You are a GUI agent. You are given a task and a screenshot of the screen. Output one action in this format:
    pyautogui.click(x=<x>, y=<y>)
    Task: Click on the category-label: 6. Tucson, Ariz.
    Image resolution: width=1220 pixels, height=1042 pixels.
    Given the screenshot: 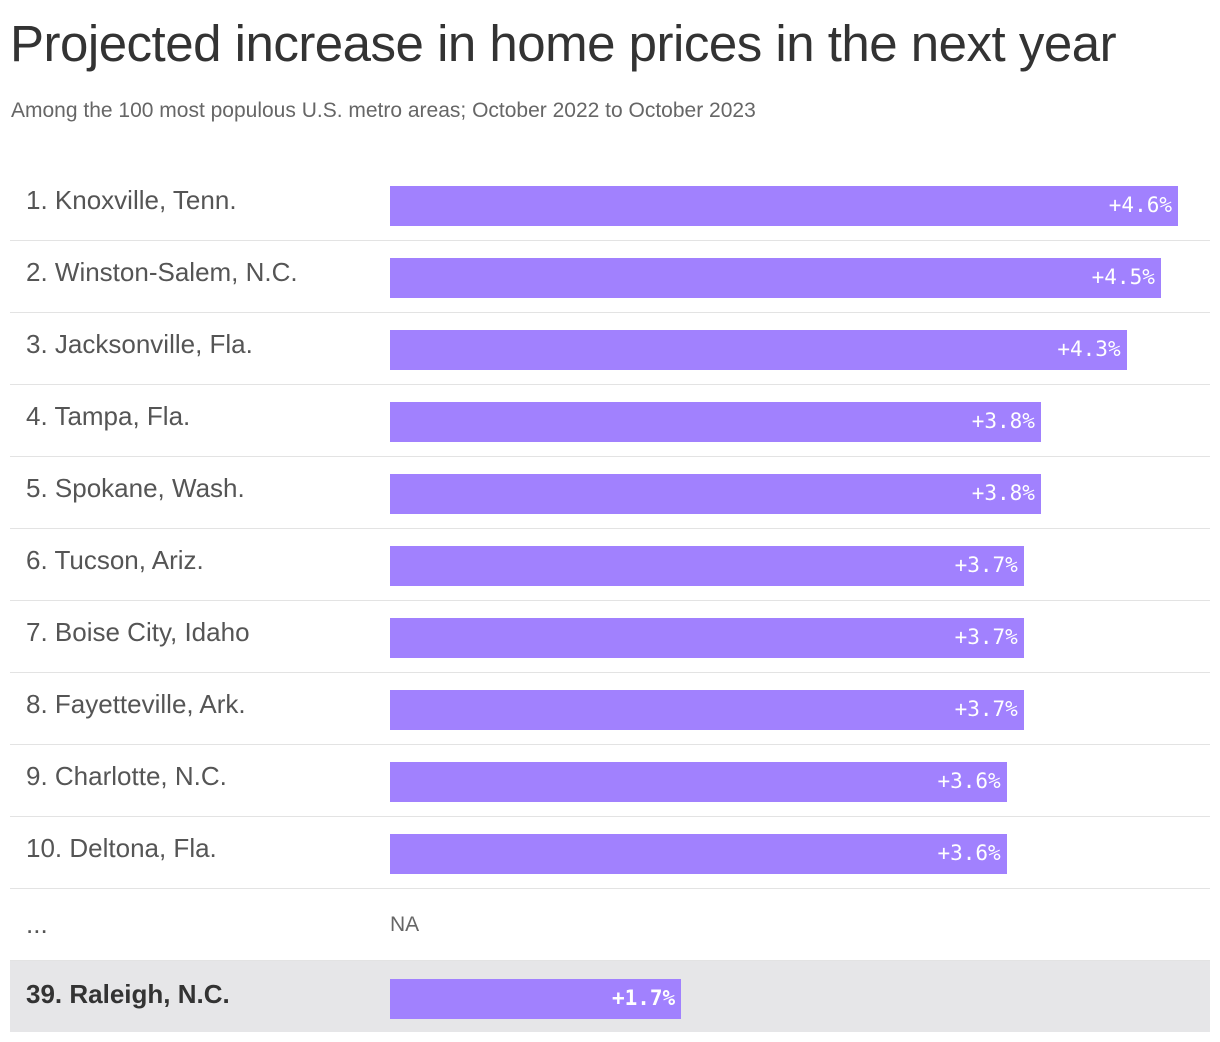 What is the action you would take?
    pyautogui.click(x=115, y=560)
    